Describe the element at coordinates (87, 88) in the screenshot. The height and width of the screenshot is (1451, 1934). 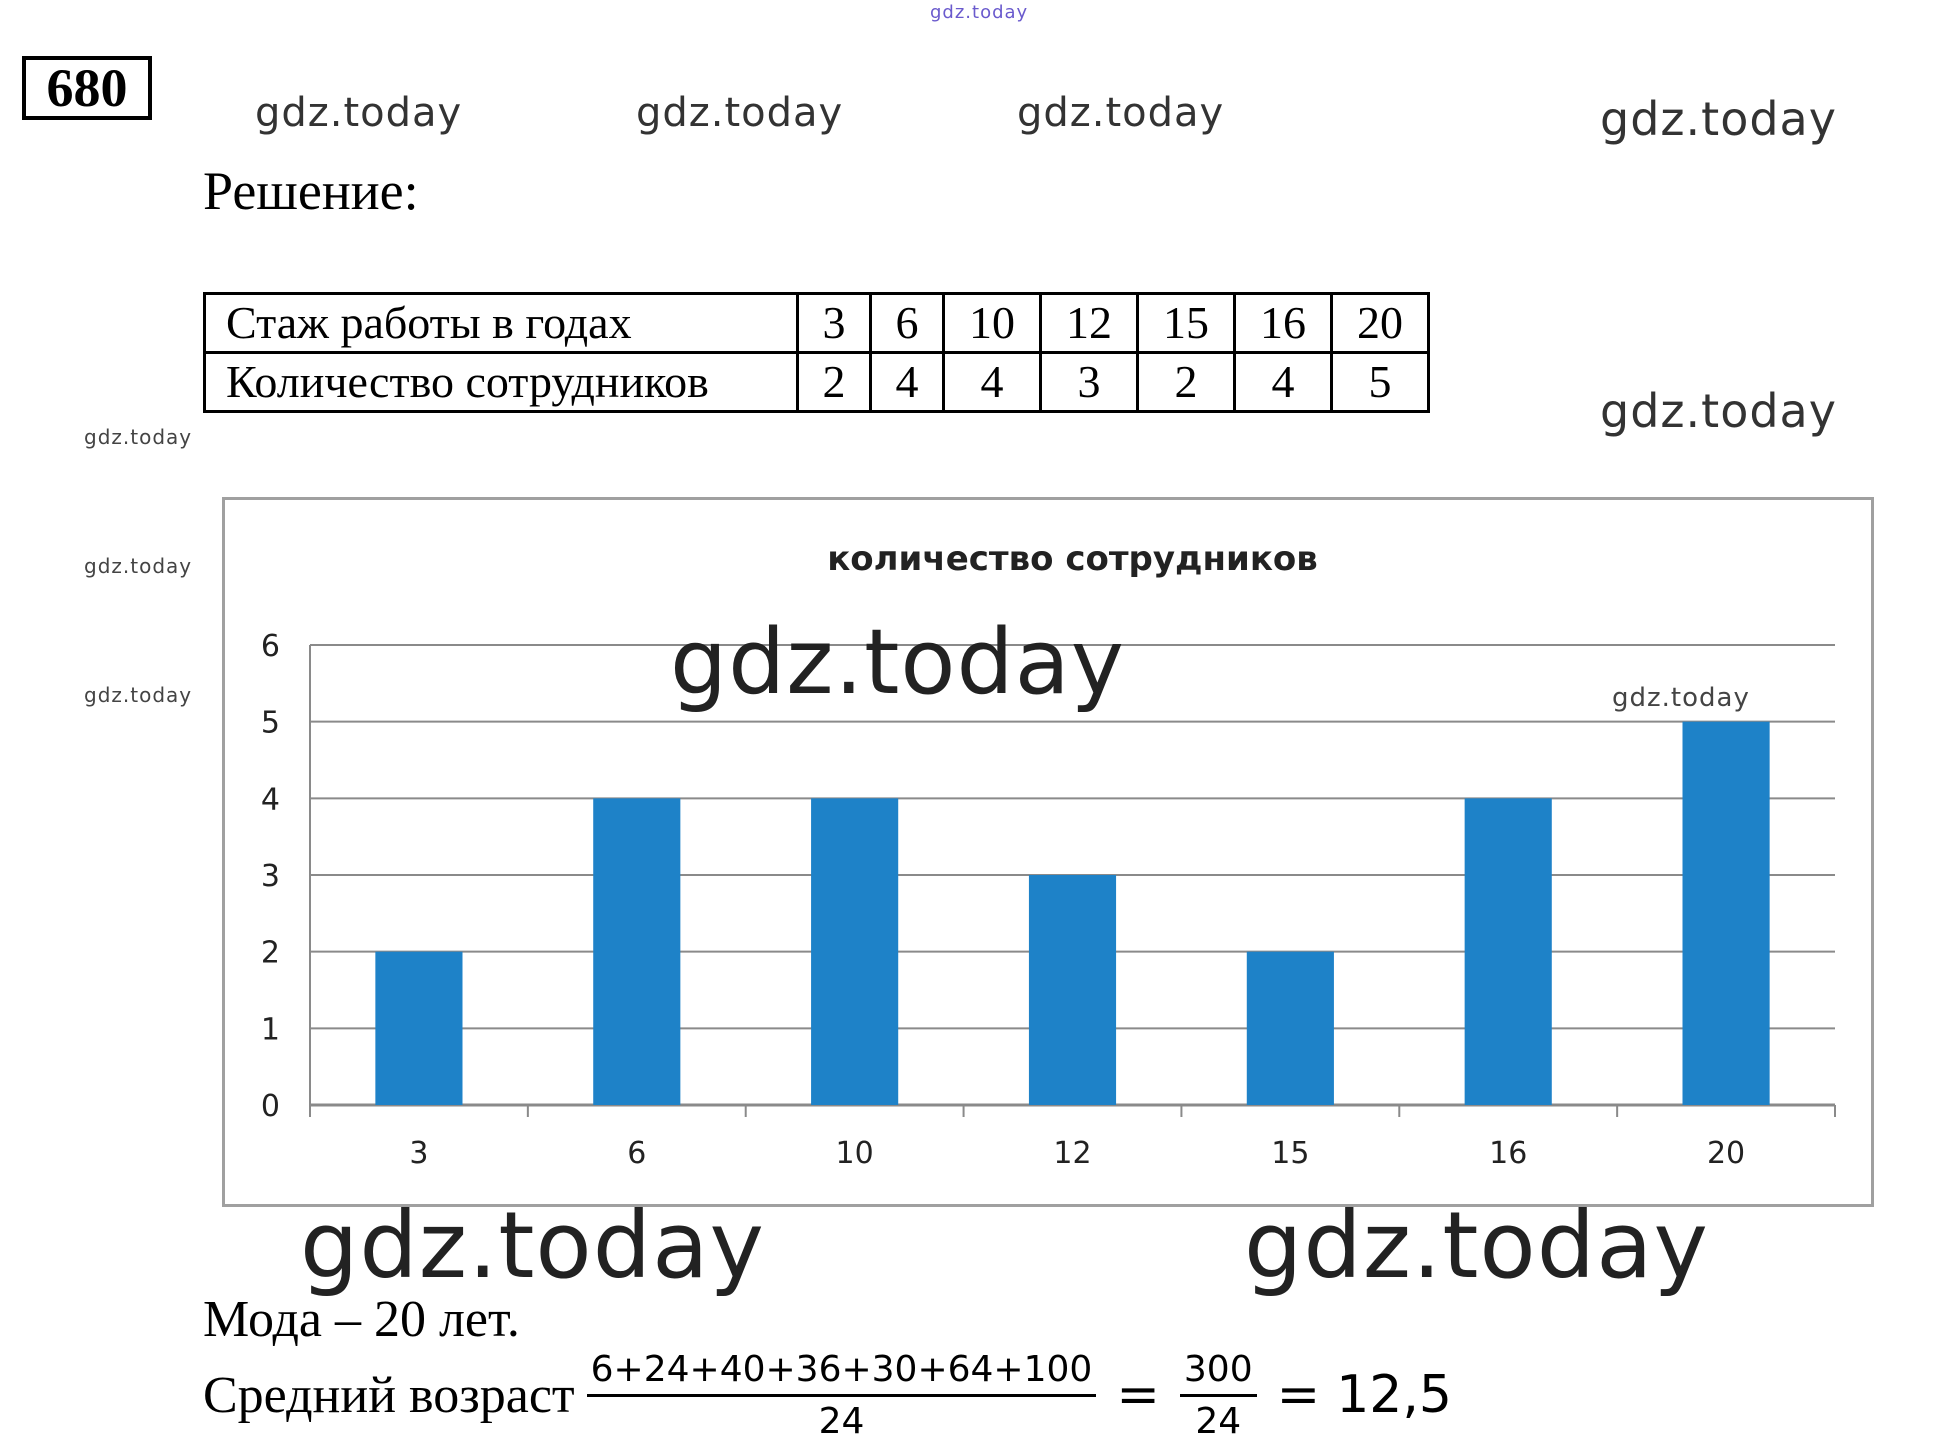
I see `task-number: 680` at that location.